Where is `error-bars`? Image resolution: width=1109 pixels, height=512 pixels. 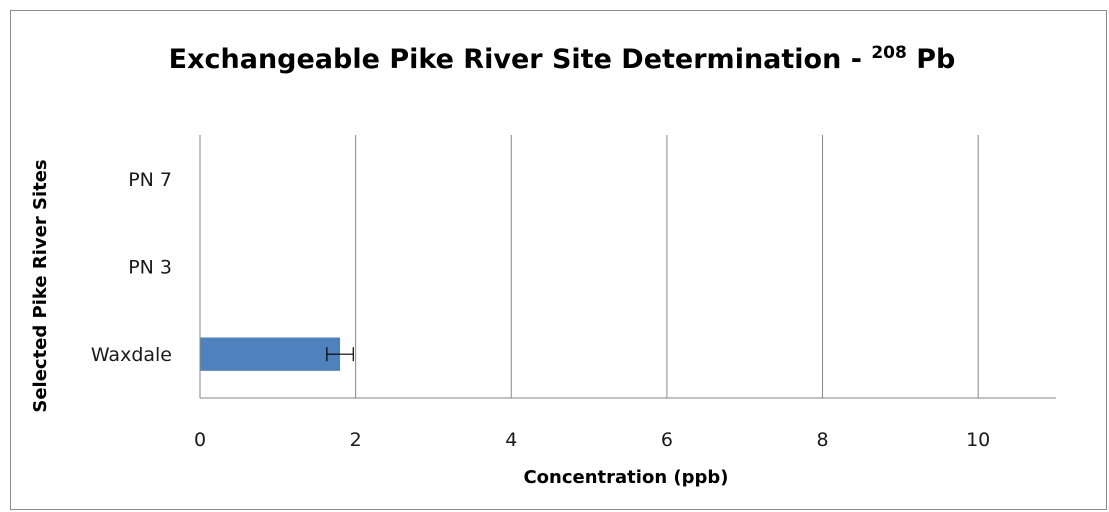 error-bars is located at coordinates (340, 354).